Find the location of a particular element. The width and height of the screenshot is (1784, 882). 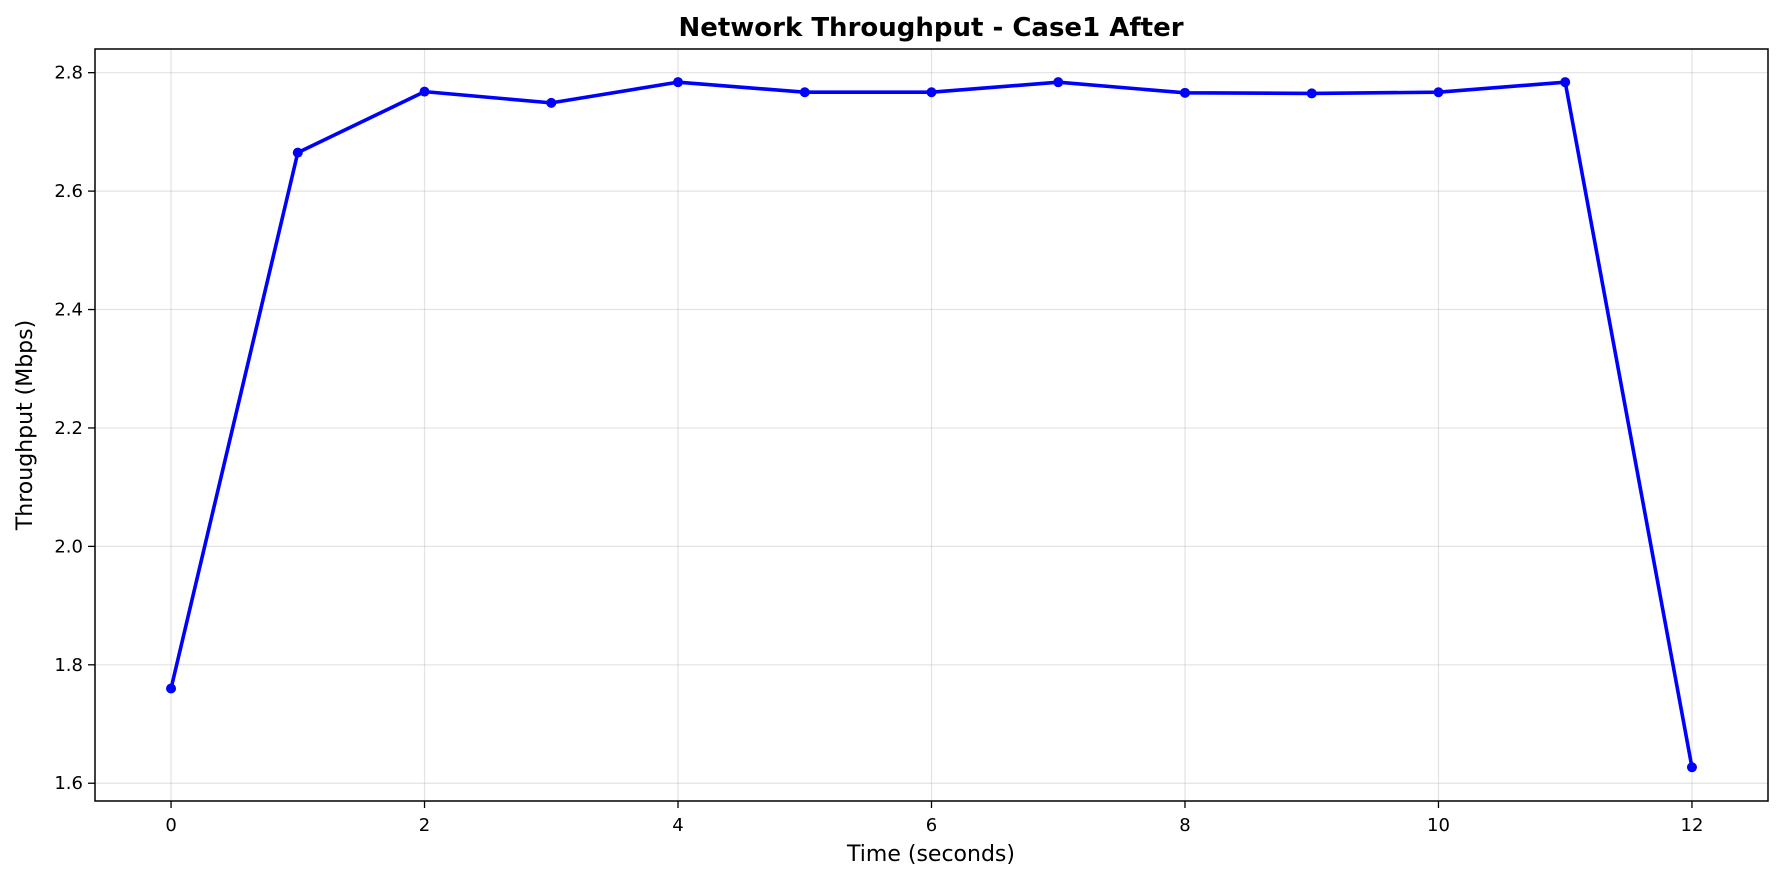

x-axis-label: Time (seconds) is located at coordinates (930, 854).